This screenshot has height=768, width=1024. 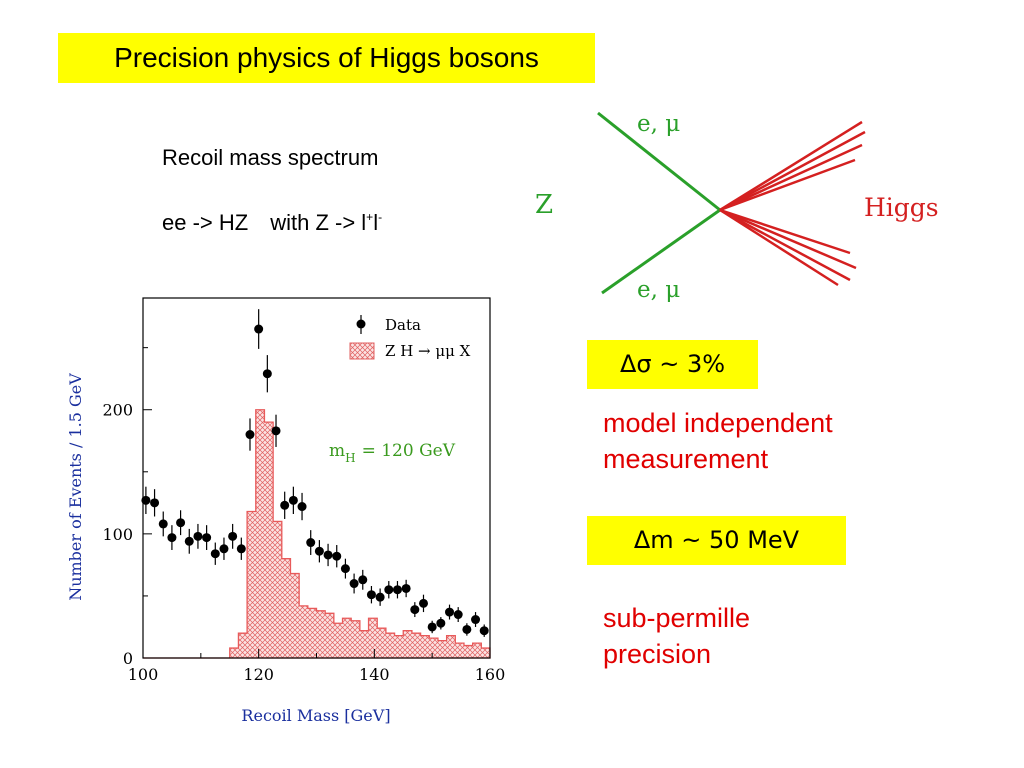 I want to click on legend: Data Z H → μμ X, so click(x=410, y=337).